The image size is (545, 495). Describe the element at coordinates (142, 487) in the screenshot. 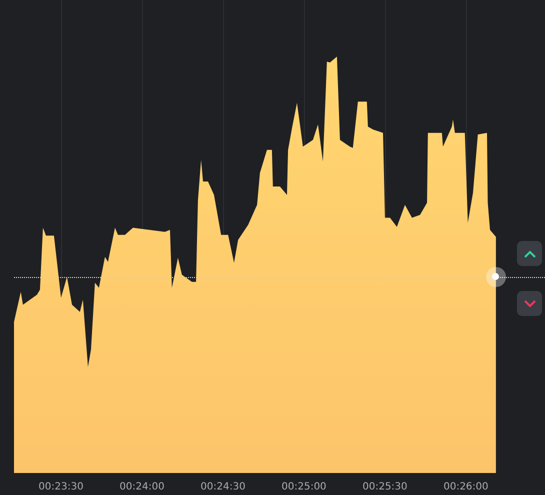

I see `x-tick-label: 00:24:00` at that location.